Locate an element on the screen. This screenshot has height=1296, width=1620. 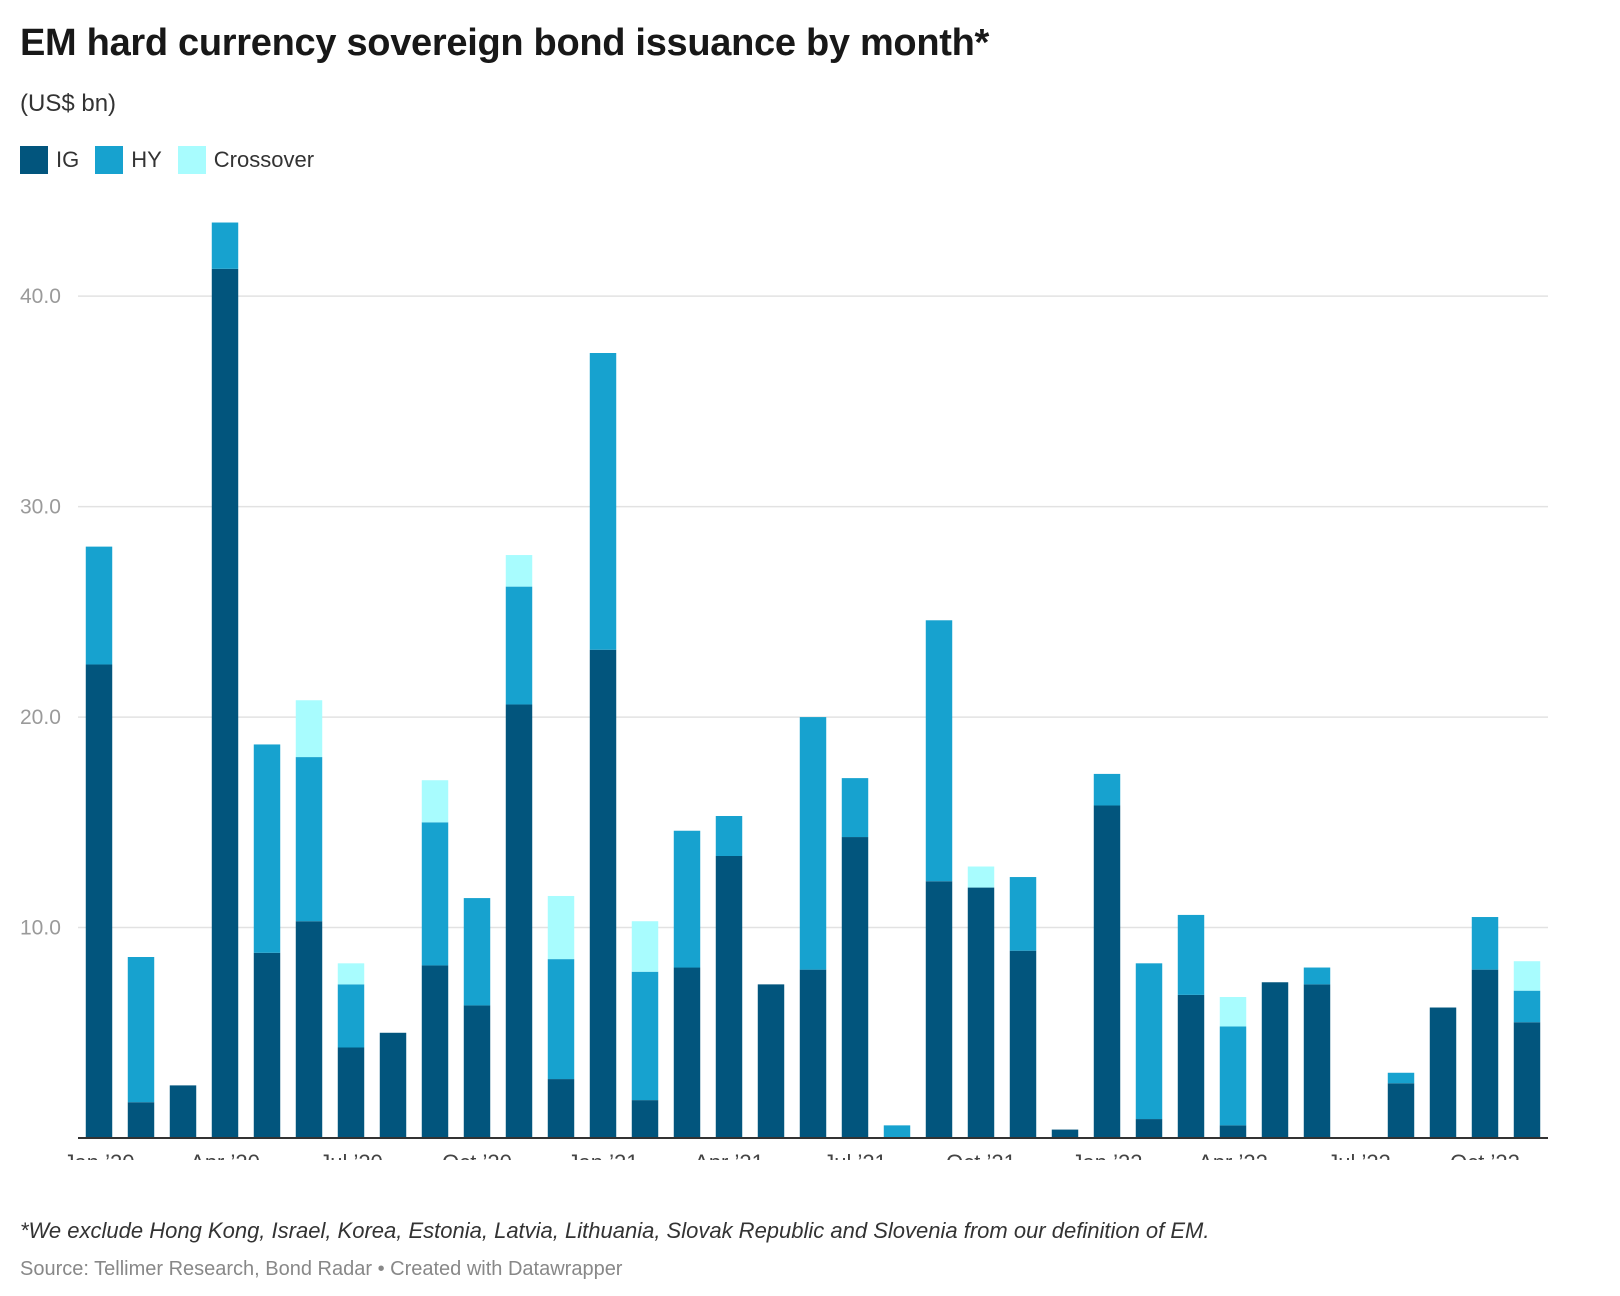
legend-swatch-ig is located at coordinates (34, 160).